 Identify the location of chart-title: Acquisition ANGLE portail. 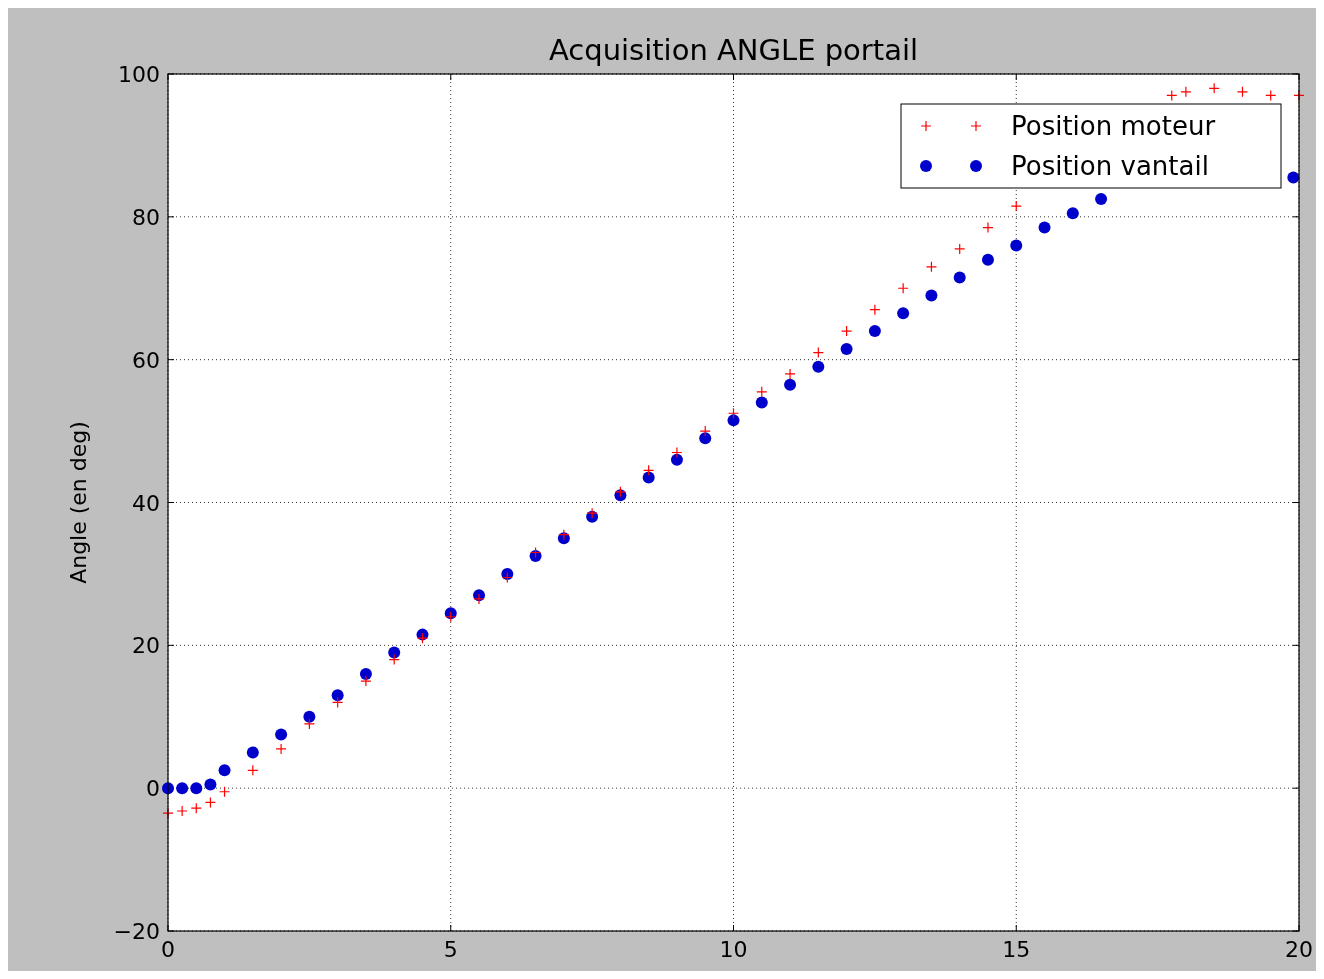
(733, 50).